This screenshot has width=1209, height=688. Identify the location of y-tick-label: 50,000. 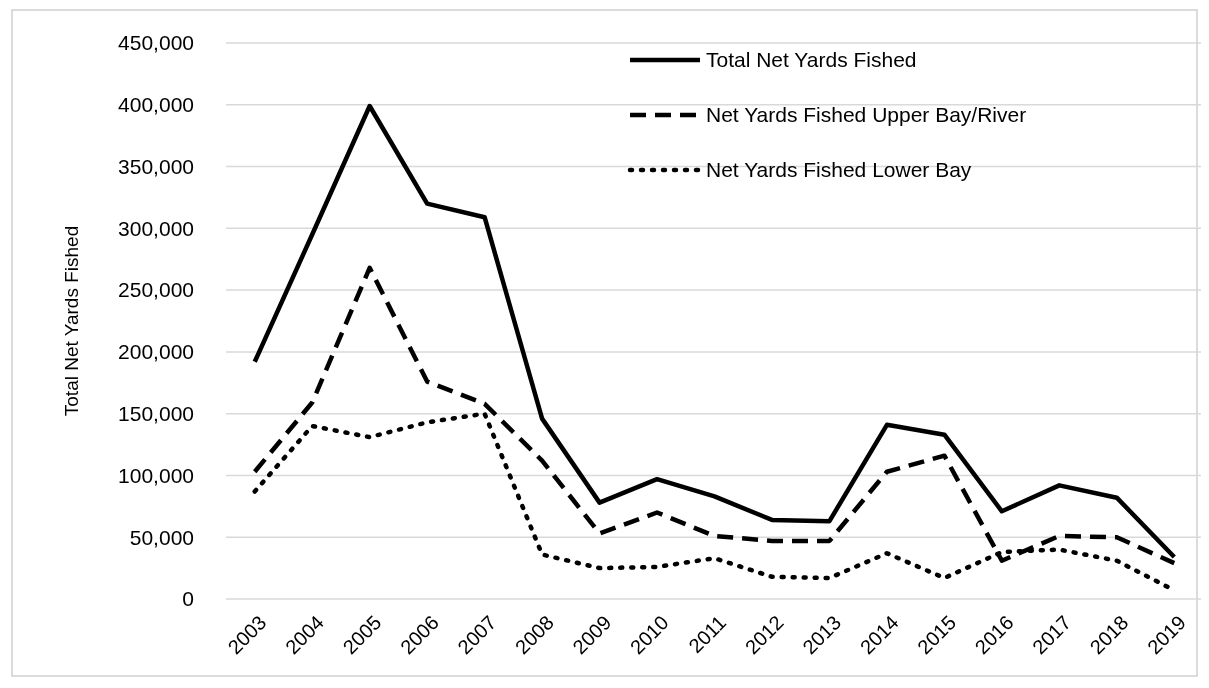
(161, 537).